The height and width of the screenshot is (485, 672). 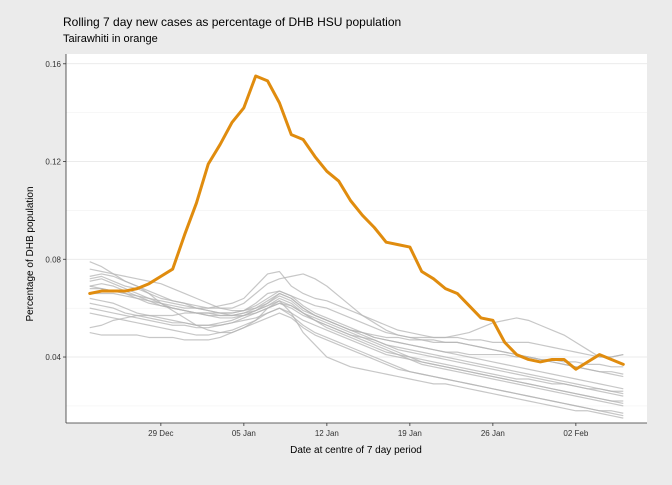 I want to click on y-tick-label: 0.12, so click(x=53, y=162).